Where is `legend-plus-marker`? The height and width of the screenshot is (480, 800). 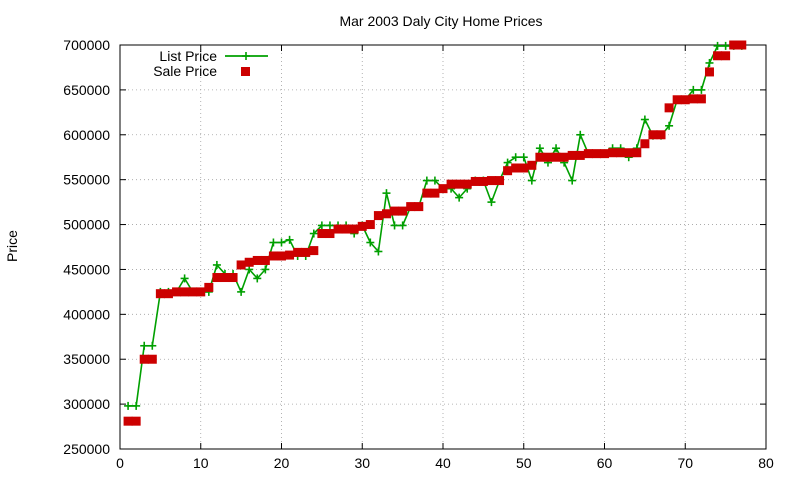
legend-plus-marker is located at coordinates (246, 56).